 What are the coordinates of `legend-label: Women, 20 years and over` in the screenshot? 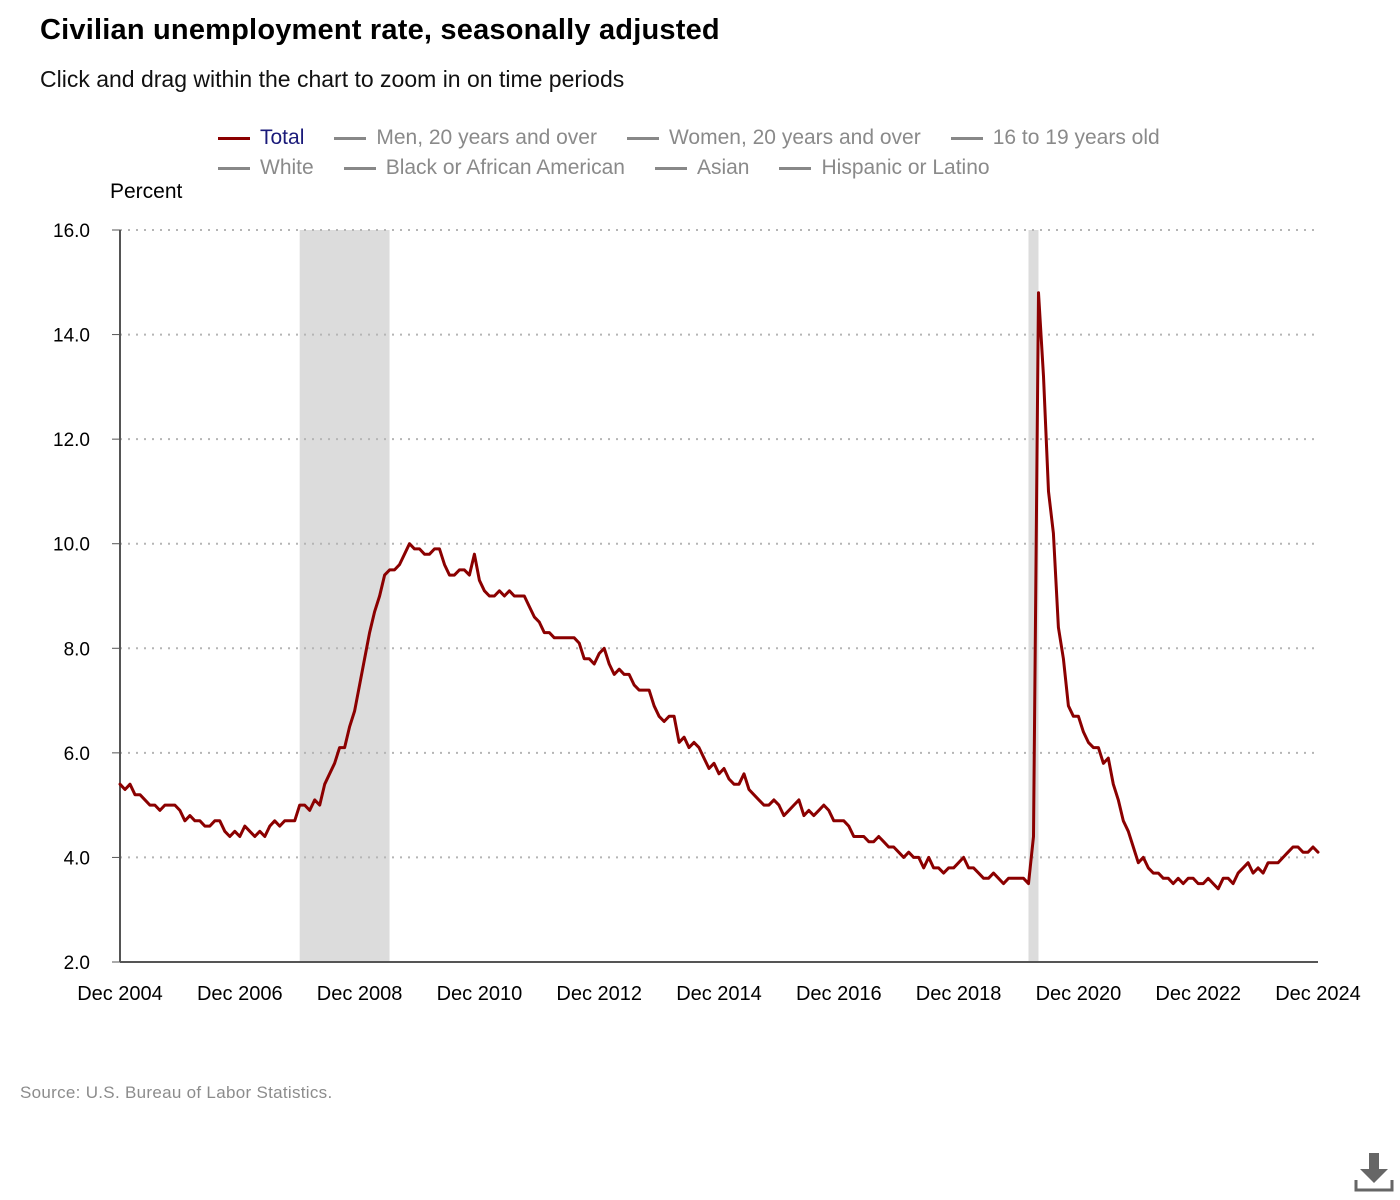 It's located at (794, 137).